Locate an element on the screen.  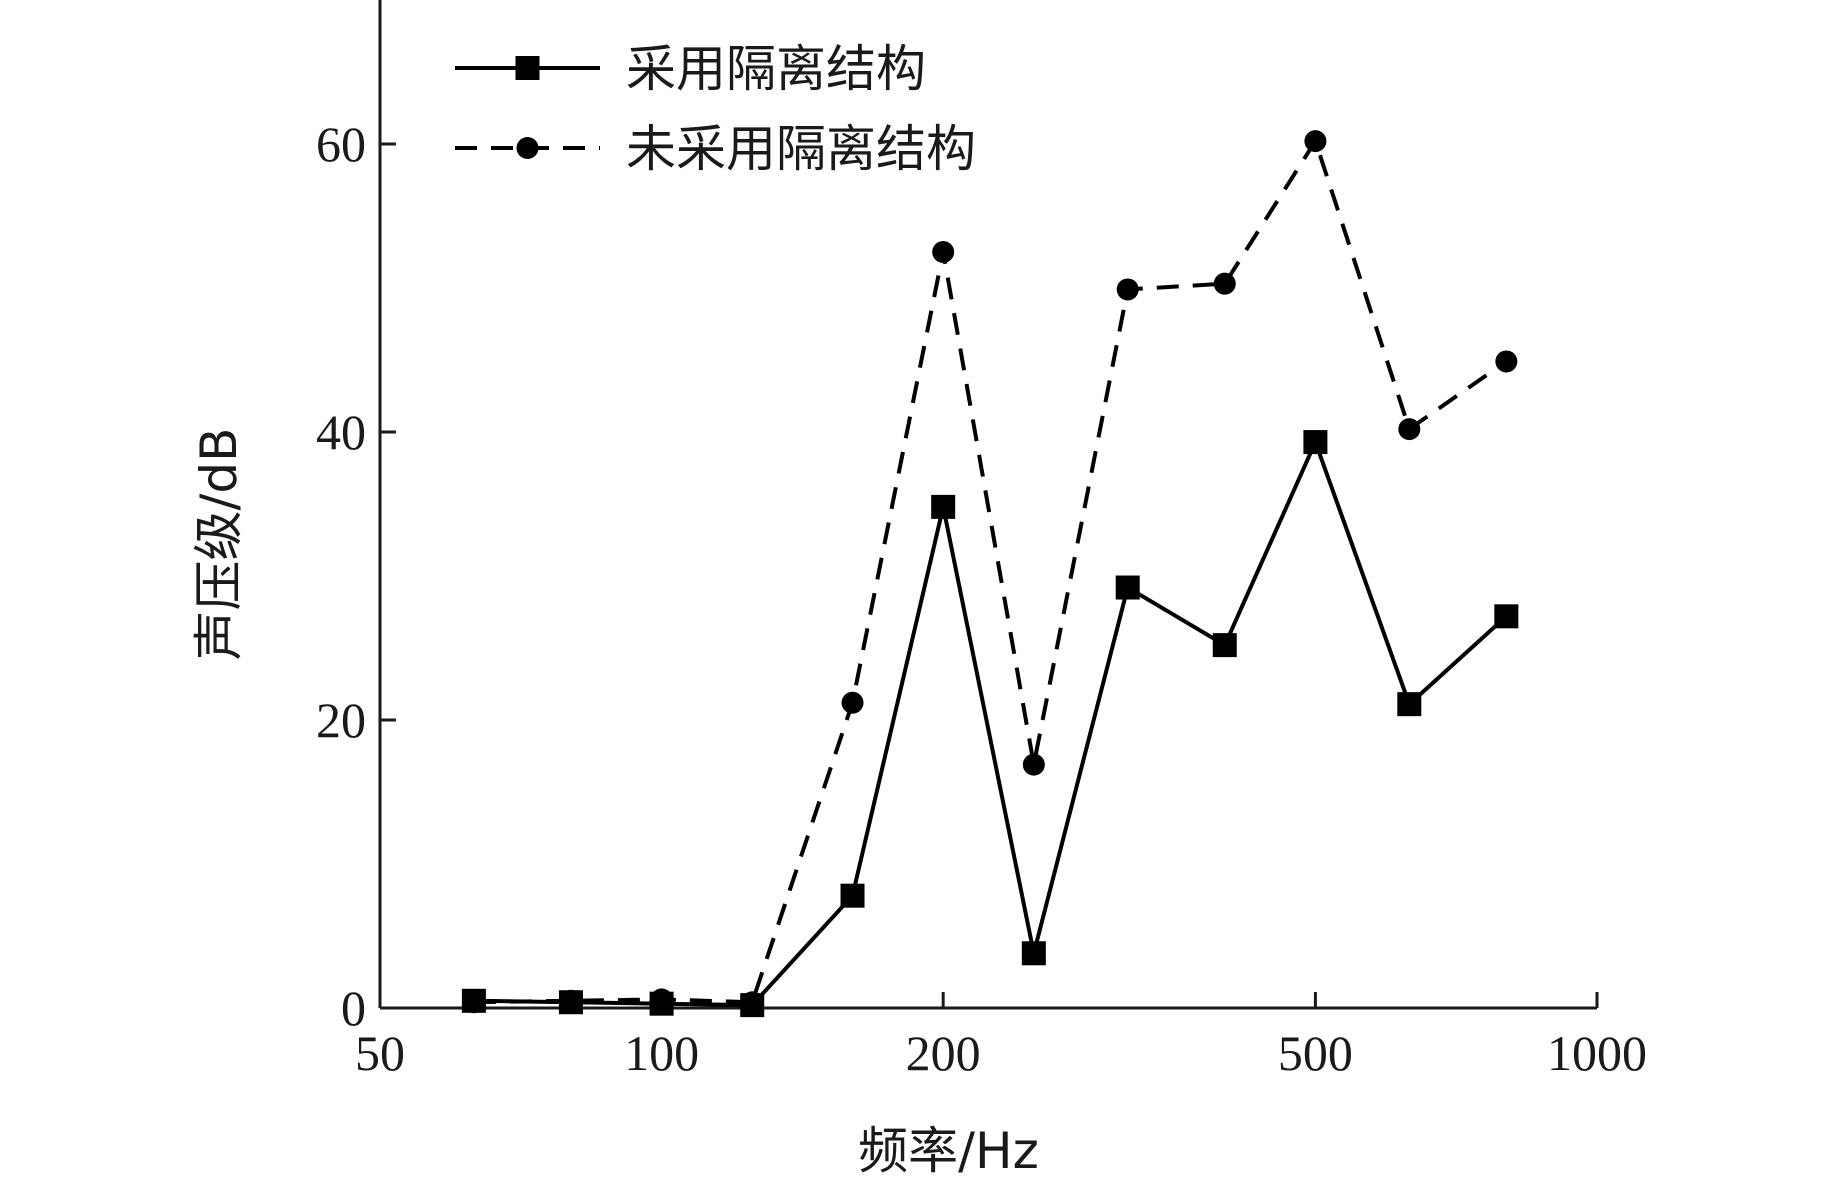
y-tick-label: 20 is located at coordinates (341, 720).